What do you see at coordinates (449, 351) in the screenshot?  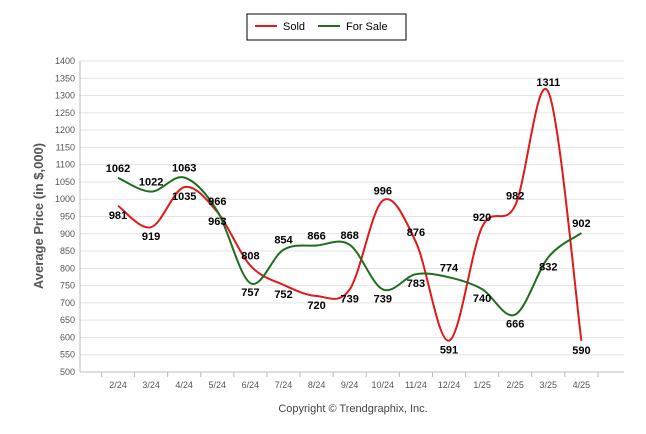 I see `data-label-sold-12-24: 591` at bounding box center [449, 351].